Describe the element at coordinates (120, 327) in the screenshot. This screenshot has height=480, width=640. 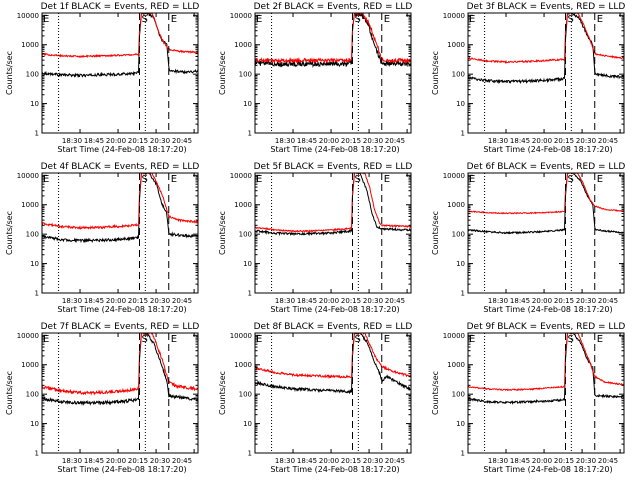
I see `panel-title: Det 7f BLACK = Events, RED = LLD` at that location.